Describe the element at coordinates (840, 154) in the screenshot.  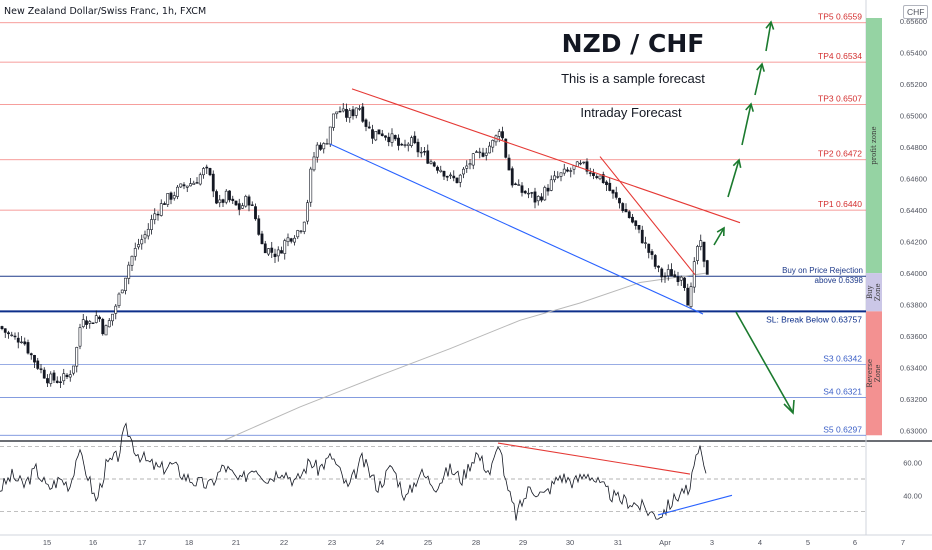
I see `level-label-target: TP2 0.6472` at that location.